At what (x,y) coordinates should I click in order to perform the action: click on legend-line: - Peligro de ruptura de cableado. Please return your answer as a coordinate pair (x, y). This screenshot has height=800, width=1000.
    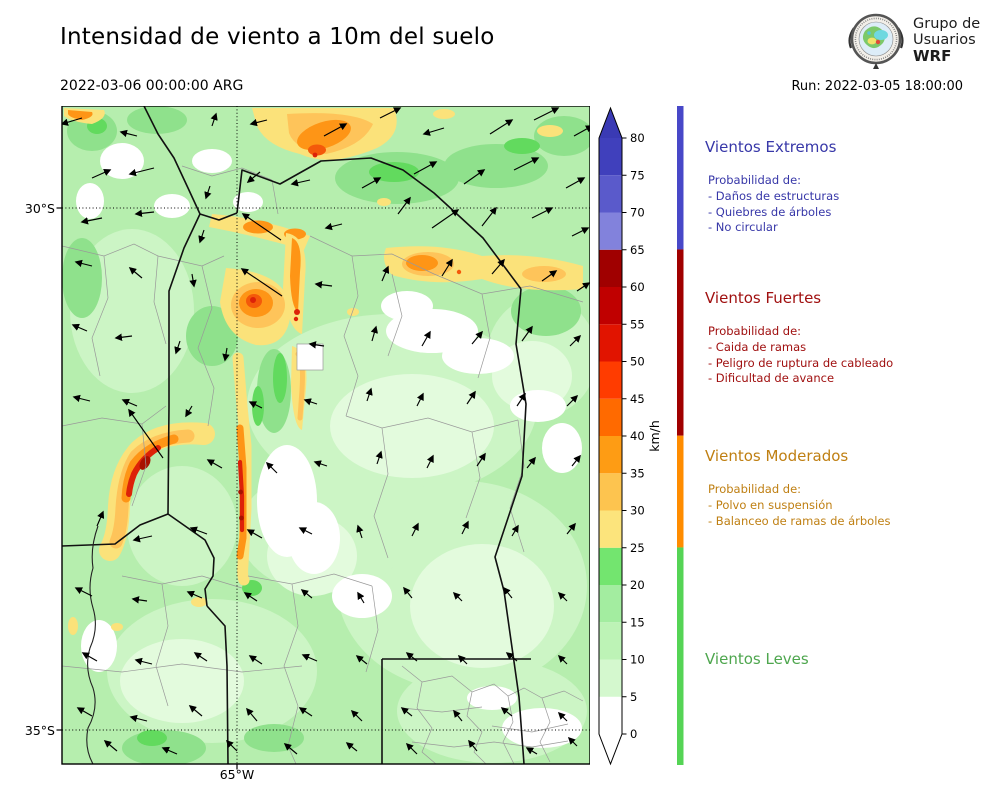
    Looking at the image, I should click on (801, 362).